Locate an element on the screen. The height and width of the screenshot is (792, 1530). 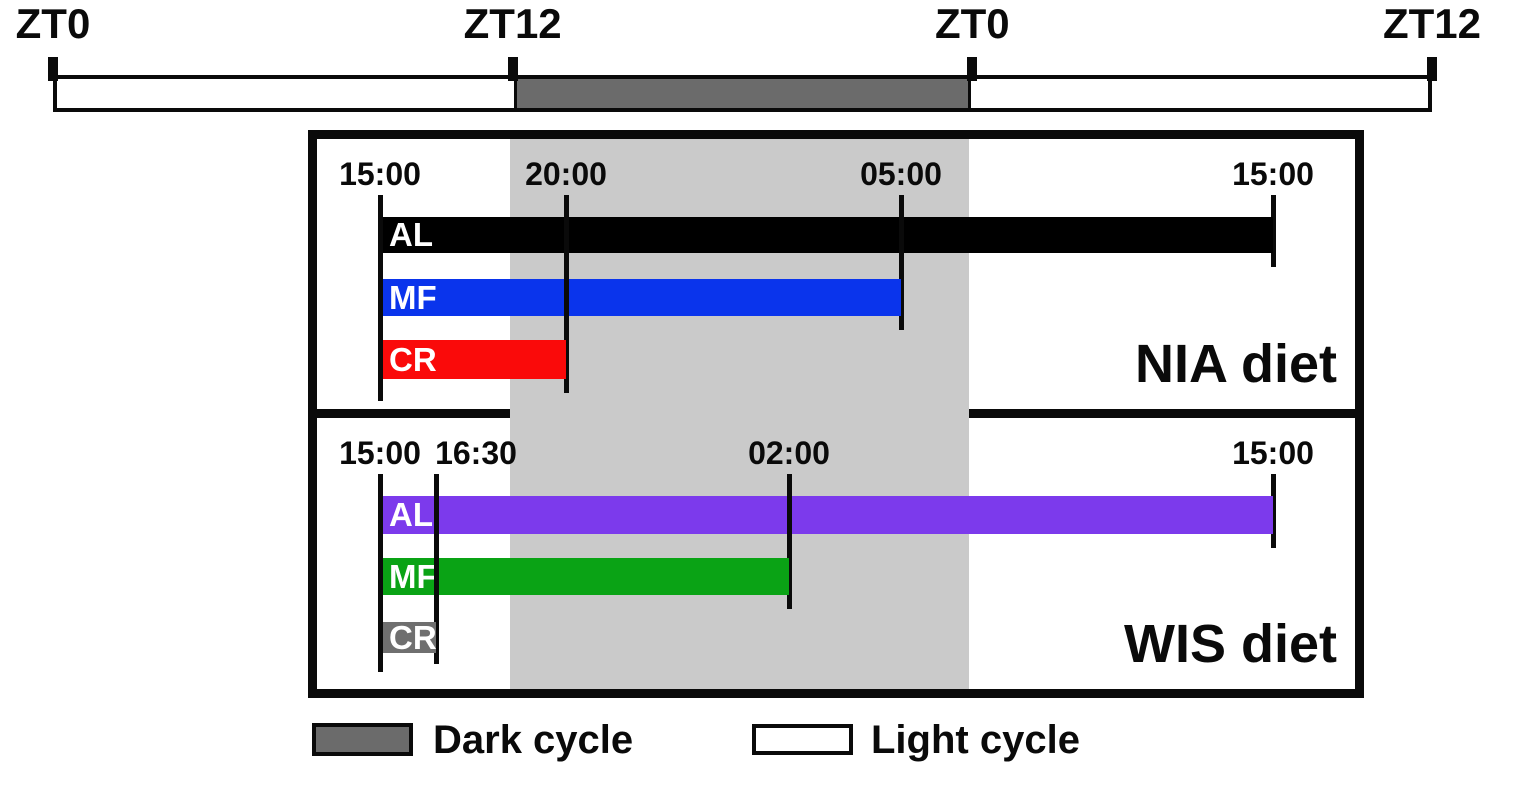
zt-timeline-bar is located at coordinates (742, 93).